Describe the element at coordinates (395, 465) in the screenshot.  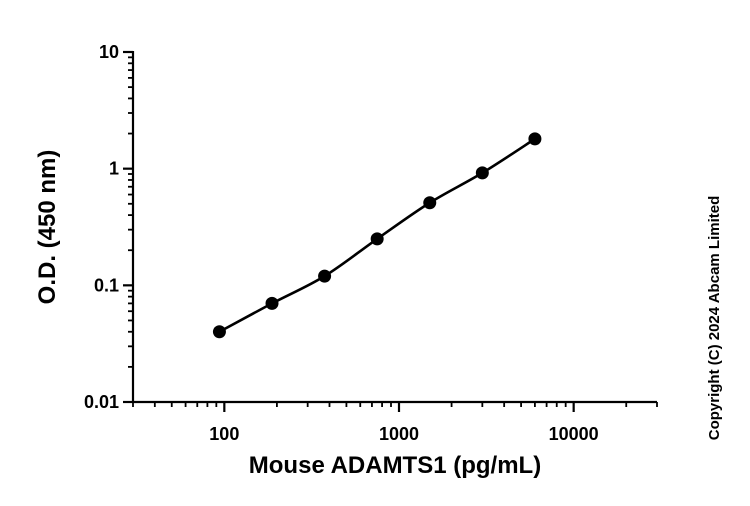
I see `x-axis-title: Mouse ADAMTS1 (pg/mL)` at that location.